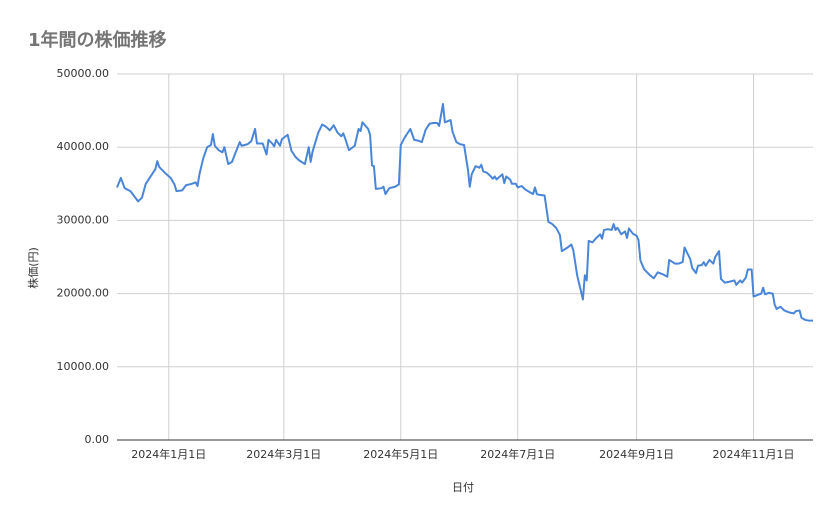  I want to click on x-tick-label: 2024年1月1日, so click(168, 454).